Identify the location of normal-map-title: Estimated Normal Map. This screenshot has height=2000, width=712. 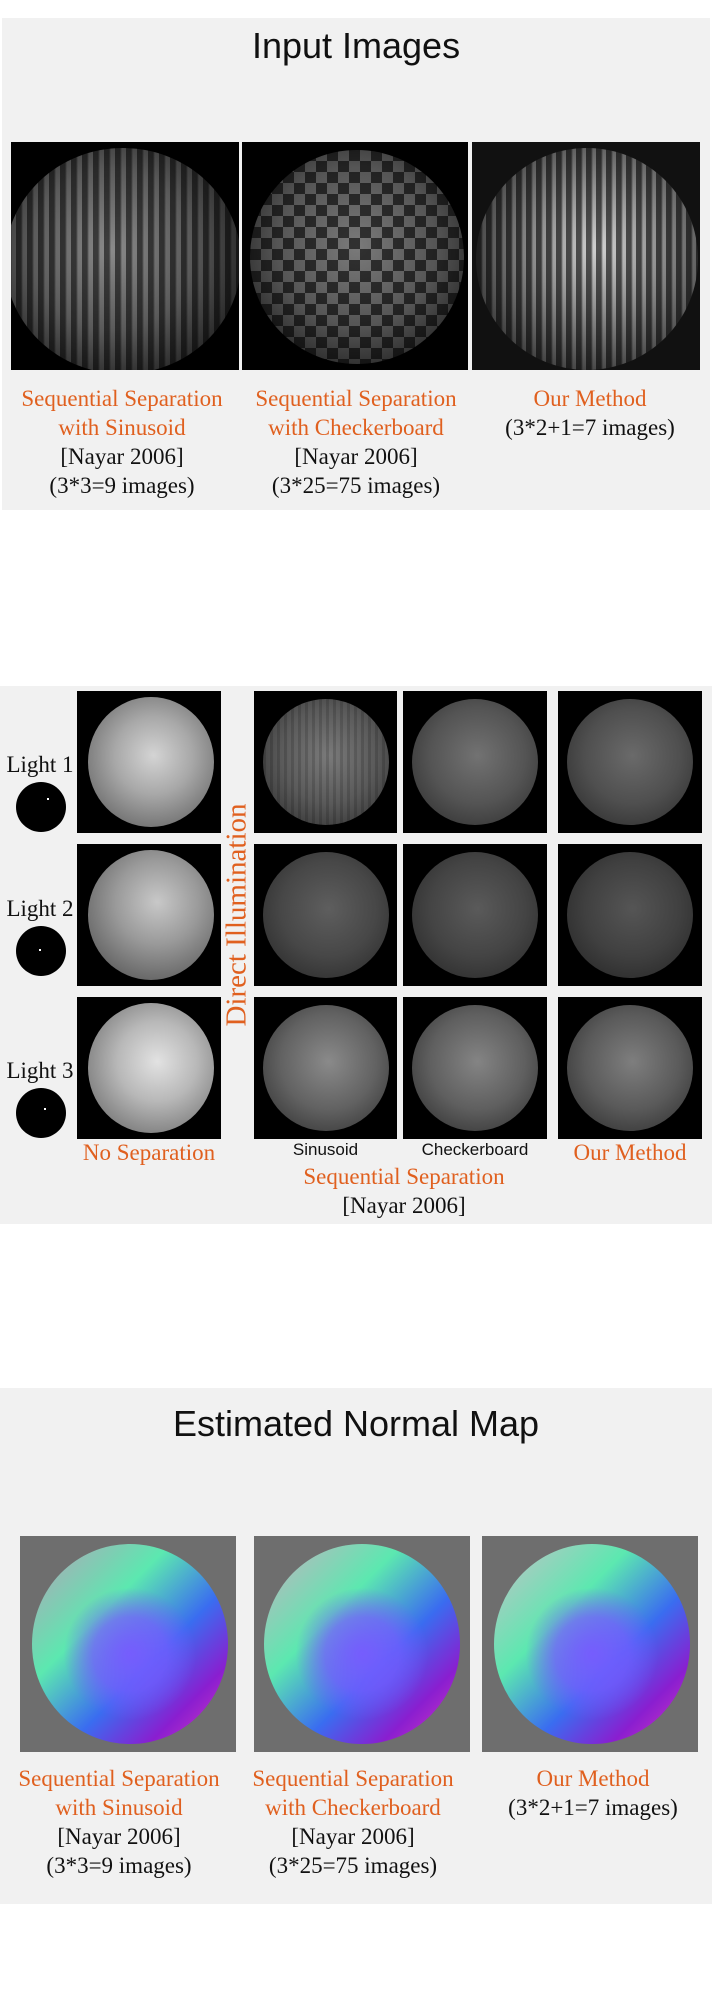
(356, 1423).